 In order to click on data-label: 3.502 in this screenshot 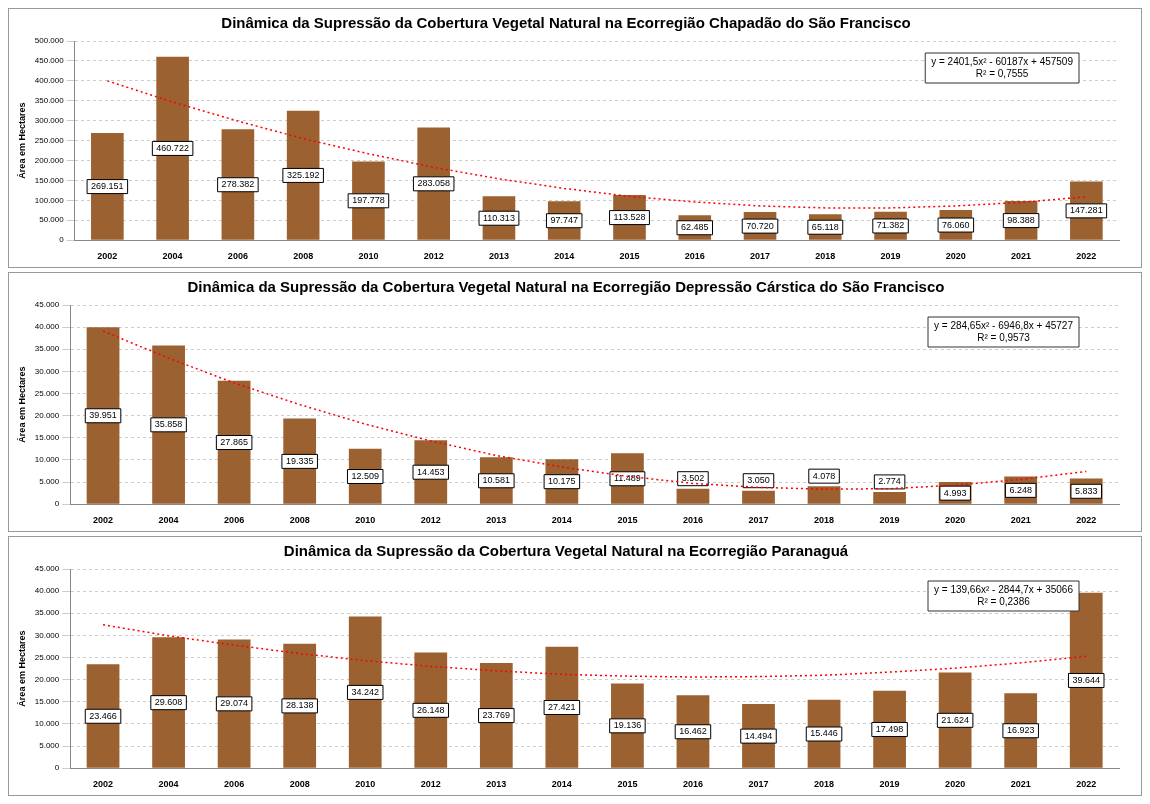, I will do `click(693, 478)`.